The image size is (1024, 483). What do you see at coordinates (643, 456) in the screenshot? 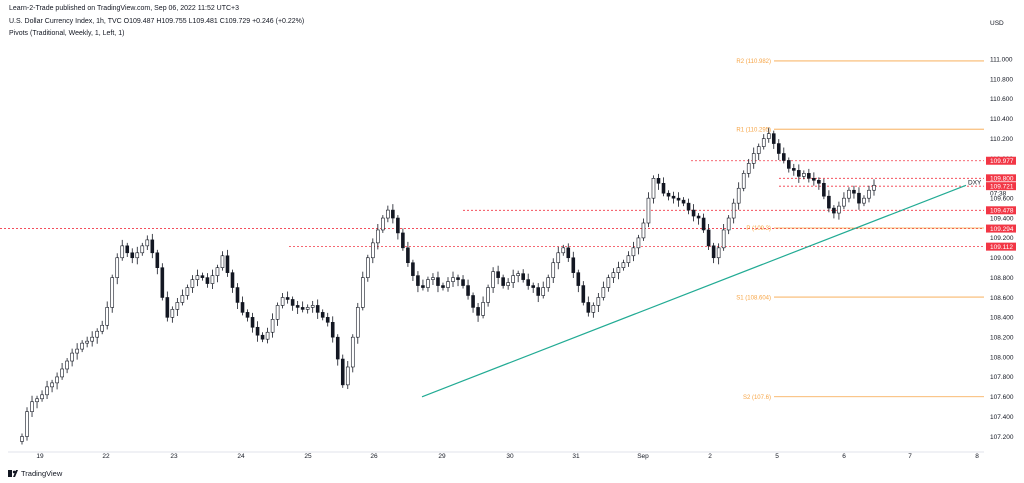
I see `x-tick-label: Sep` at bounding box center [643, 456].